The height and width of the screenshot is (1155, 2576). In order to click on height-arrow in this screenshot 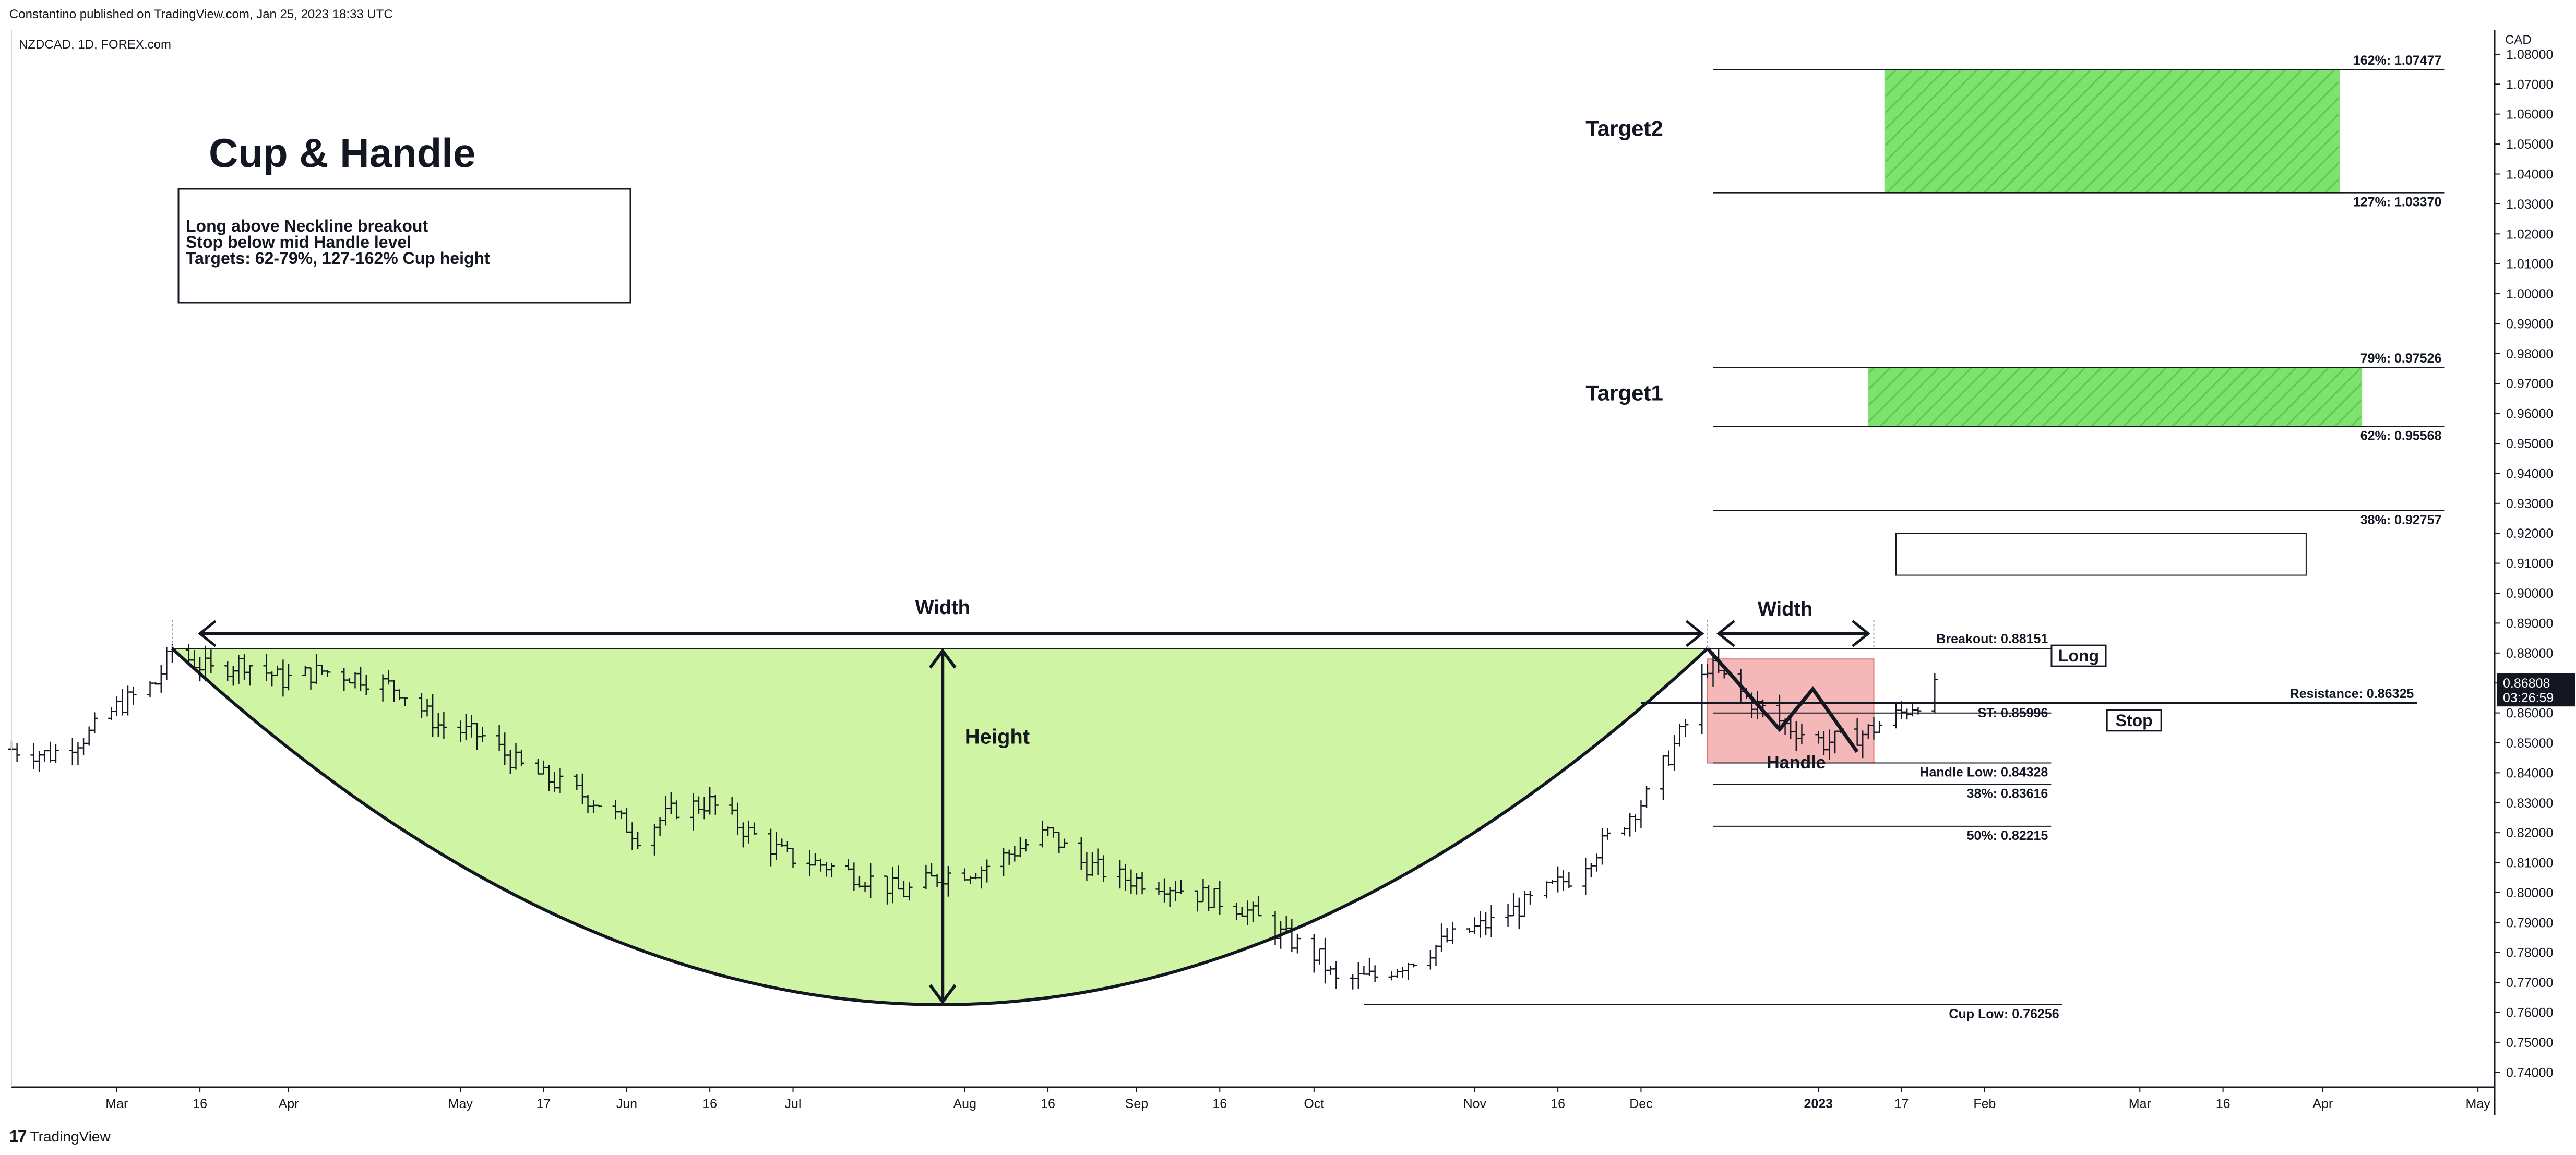, I will do `click(943, 826)`.